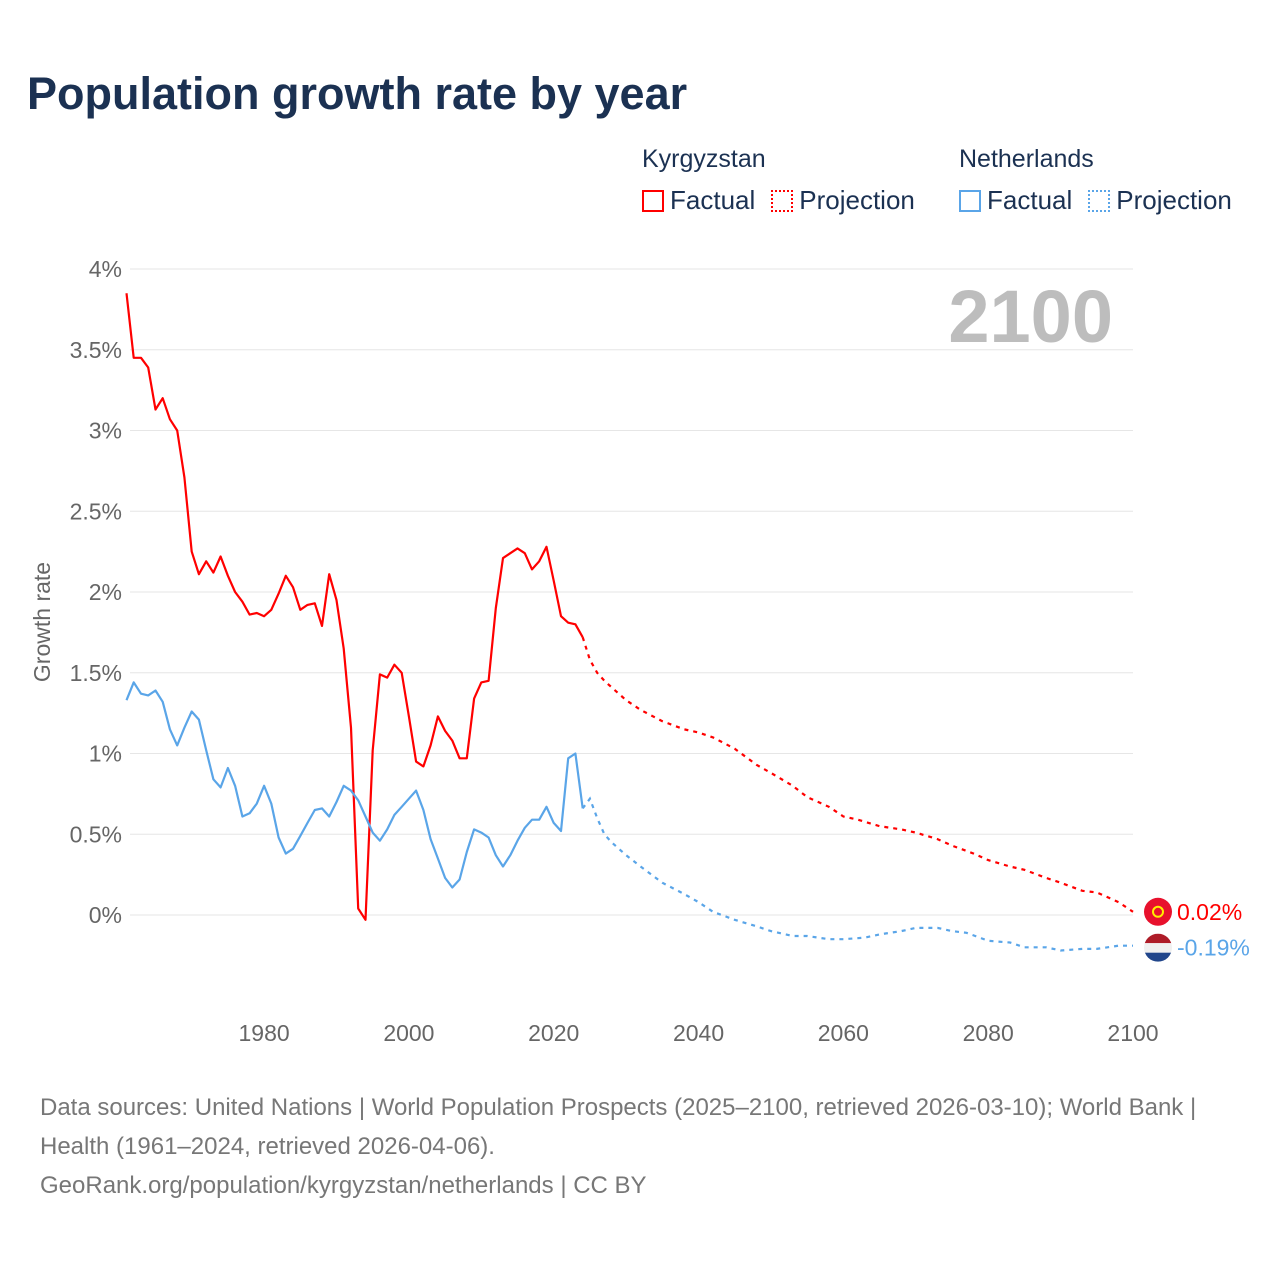 The height and width of the screenshot is (1280, 1280). What do you see at coordinates (1209, 912) in the screenshot?
I see `kyrgyzstan-end-label: 0.02%` at bounding box center [1209, 912].